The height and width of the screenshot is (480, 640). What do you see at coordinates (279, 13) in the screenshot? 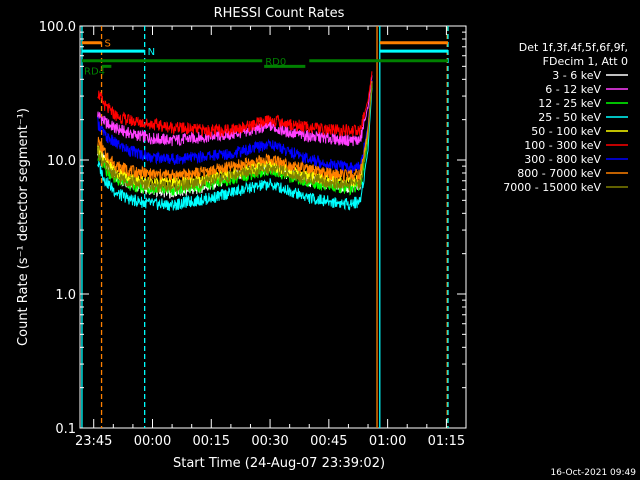
I see `chart-title: RHESSI Count Rates` at bounding box center [279, 13].